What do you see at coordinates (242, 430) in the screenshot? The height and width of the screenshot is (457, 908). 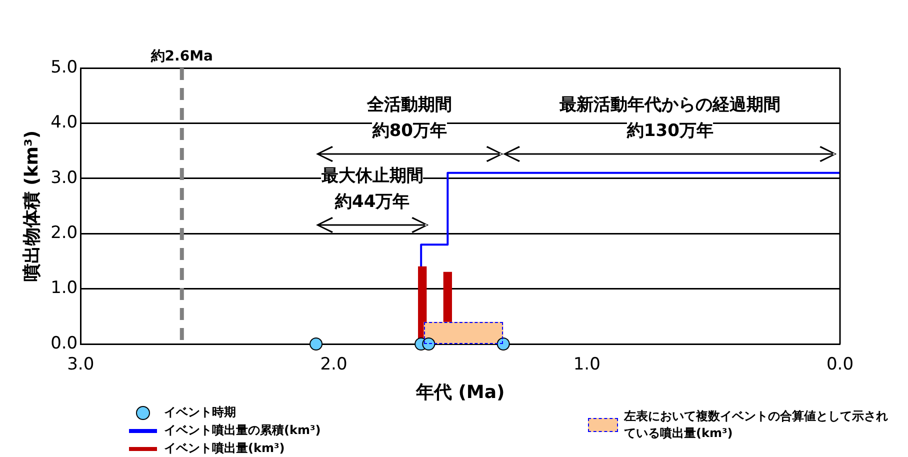 I see `legend-label: イベント噴出量の累積(km³)` at bounding box center [242, 430].